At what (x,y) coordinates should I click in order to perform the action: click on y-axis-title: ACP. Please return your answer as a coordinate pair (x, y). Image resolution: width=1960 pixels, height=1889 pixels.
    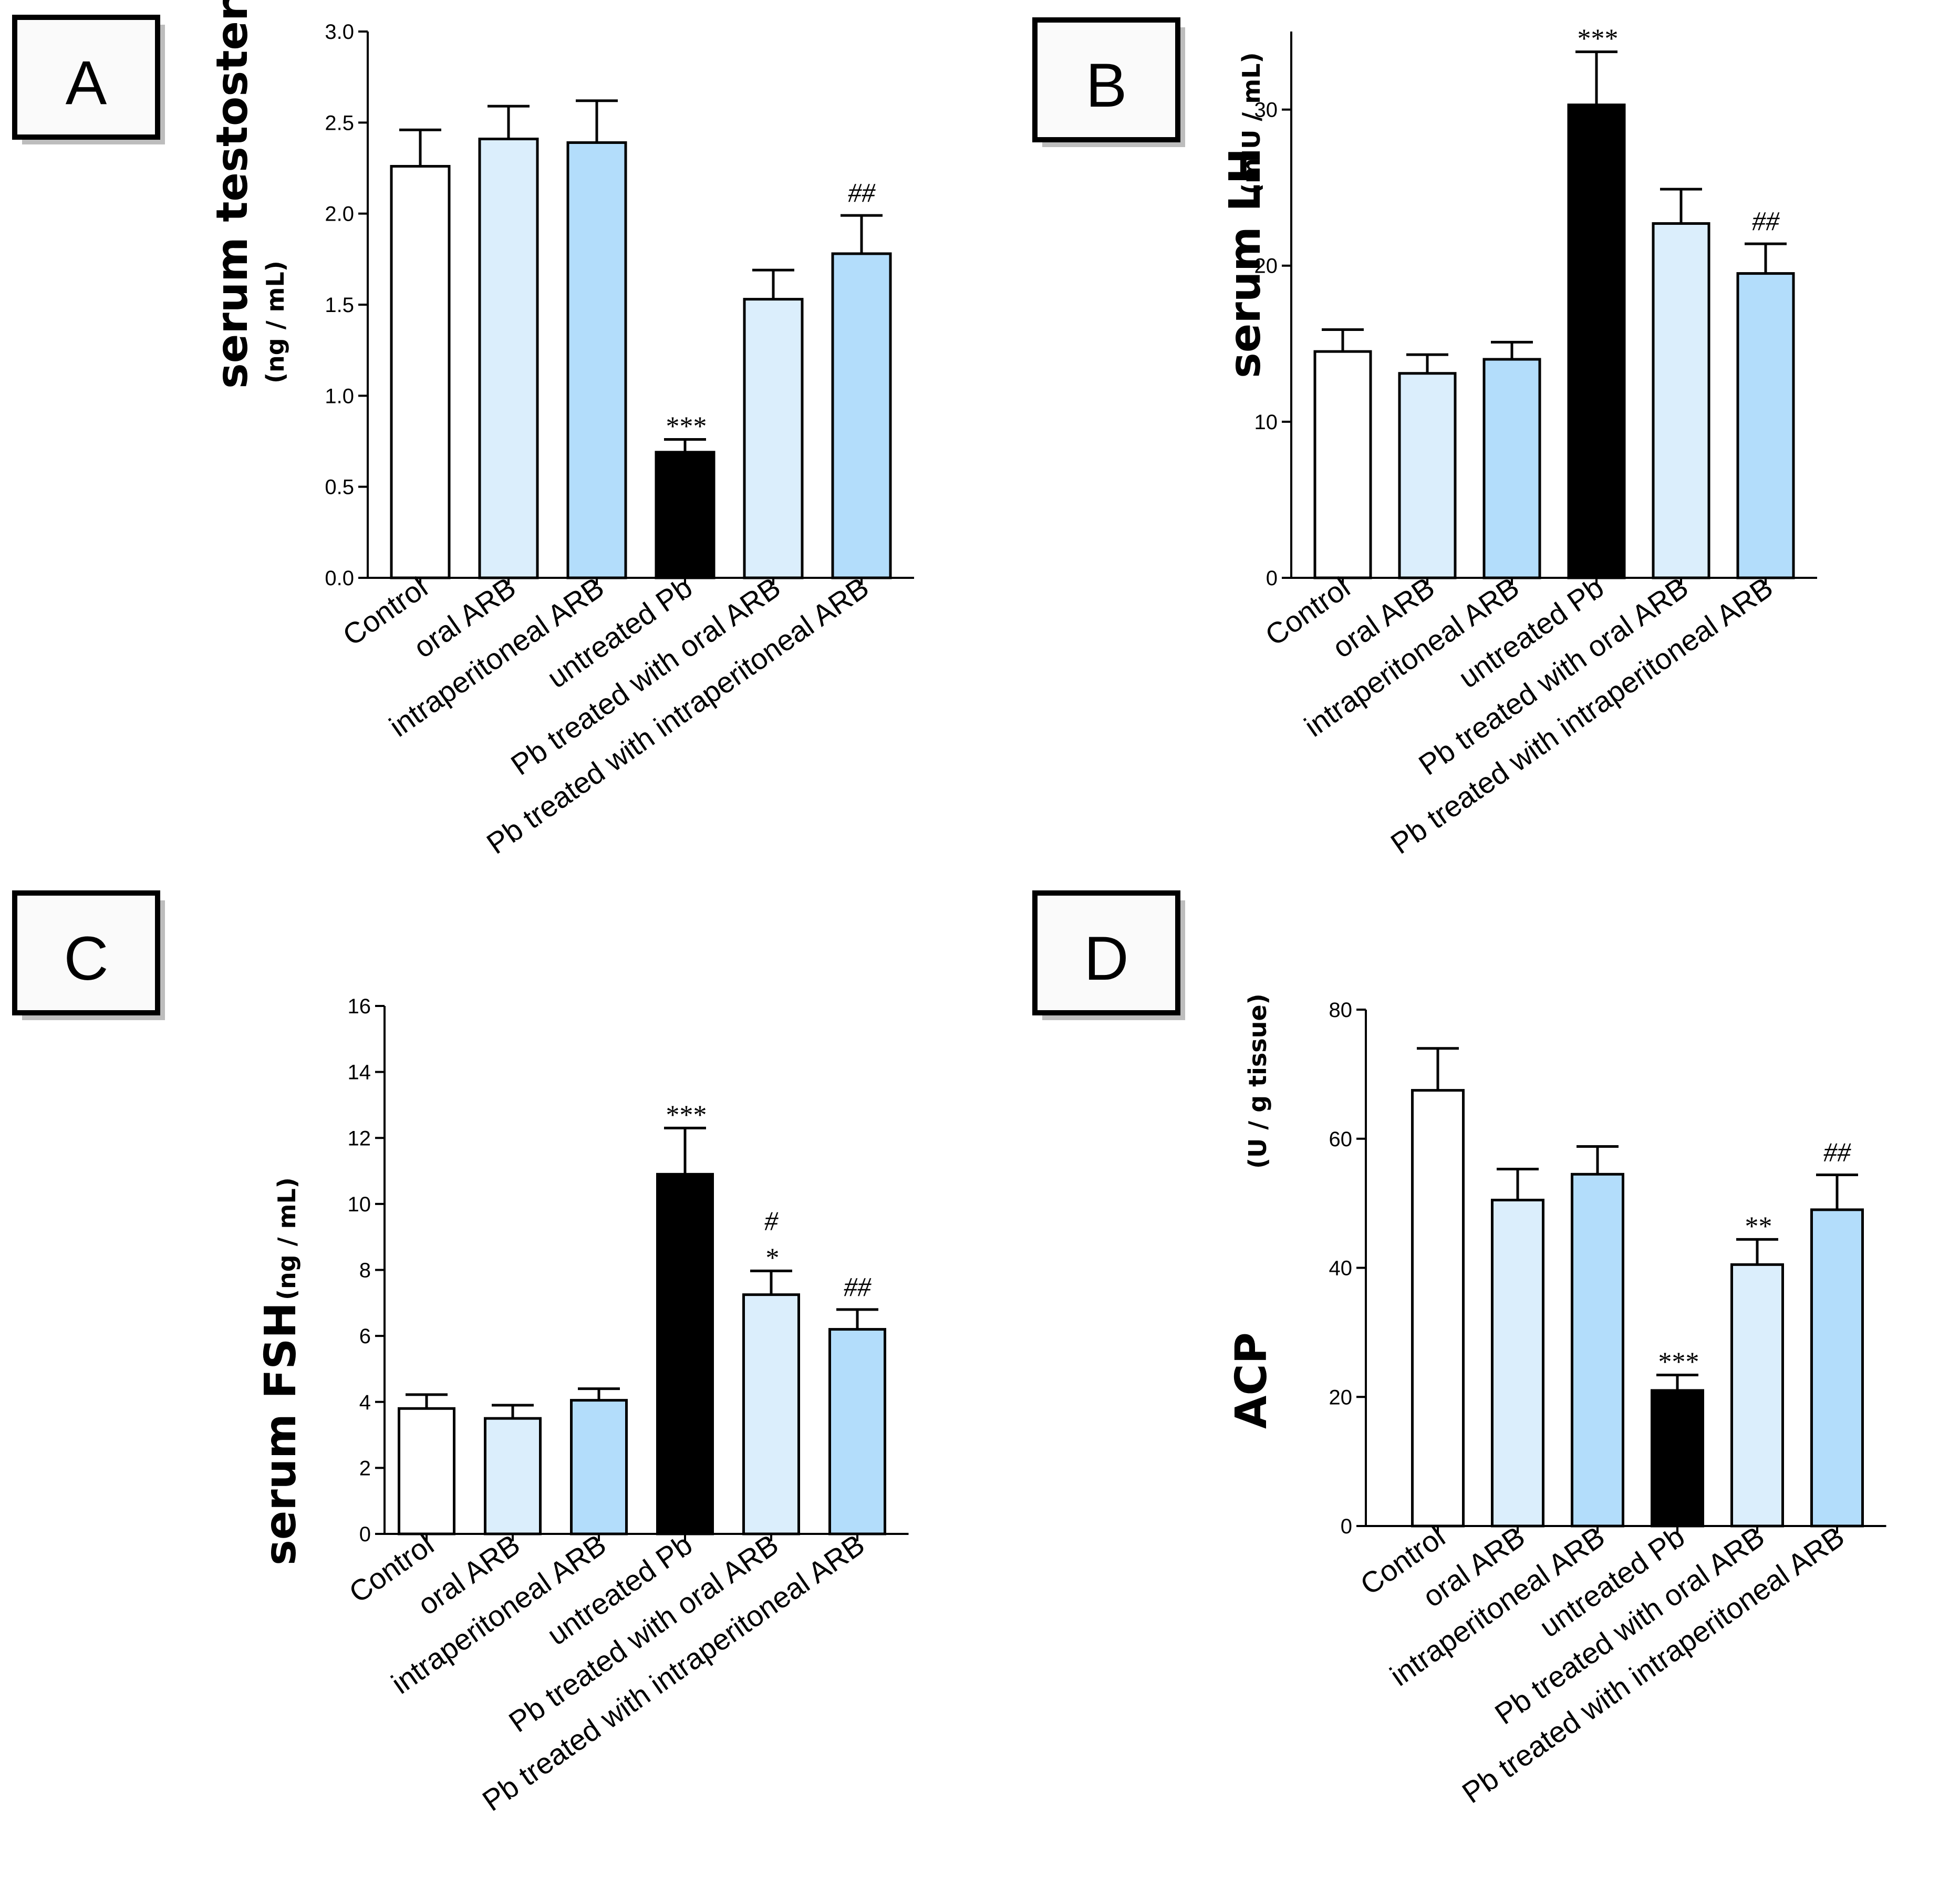
    Looking at the image, I should click on (1252, 1380).